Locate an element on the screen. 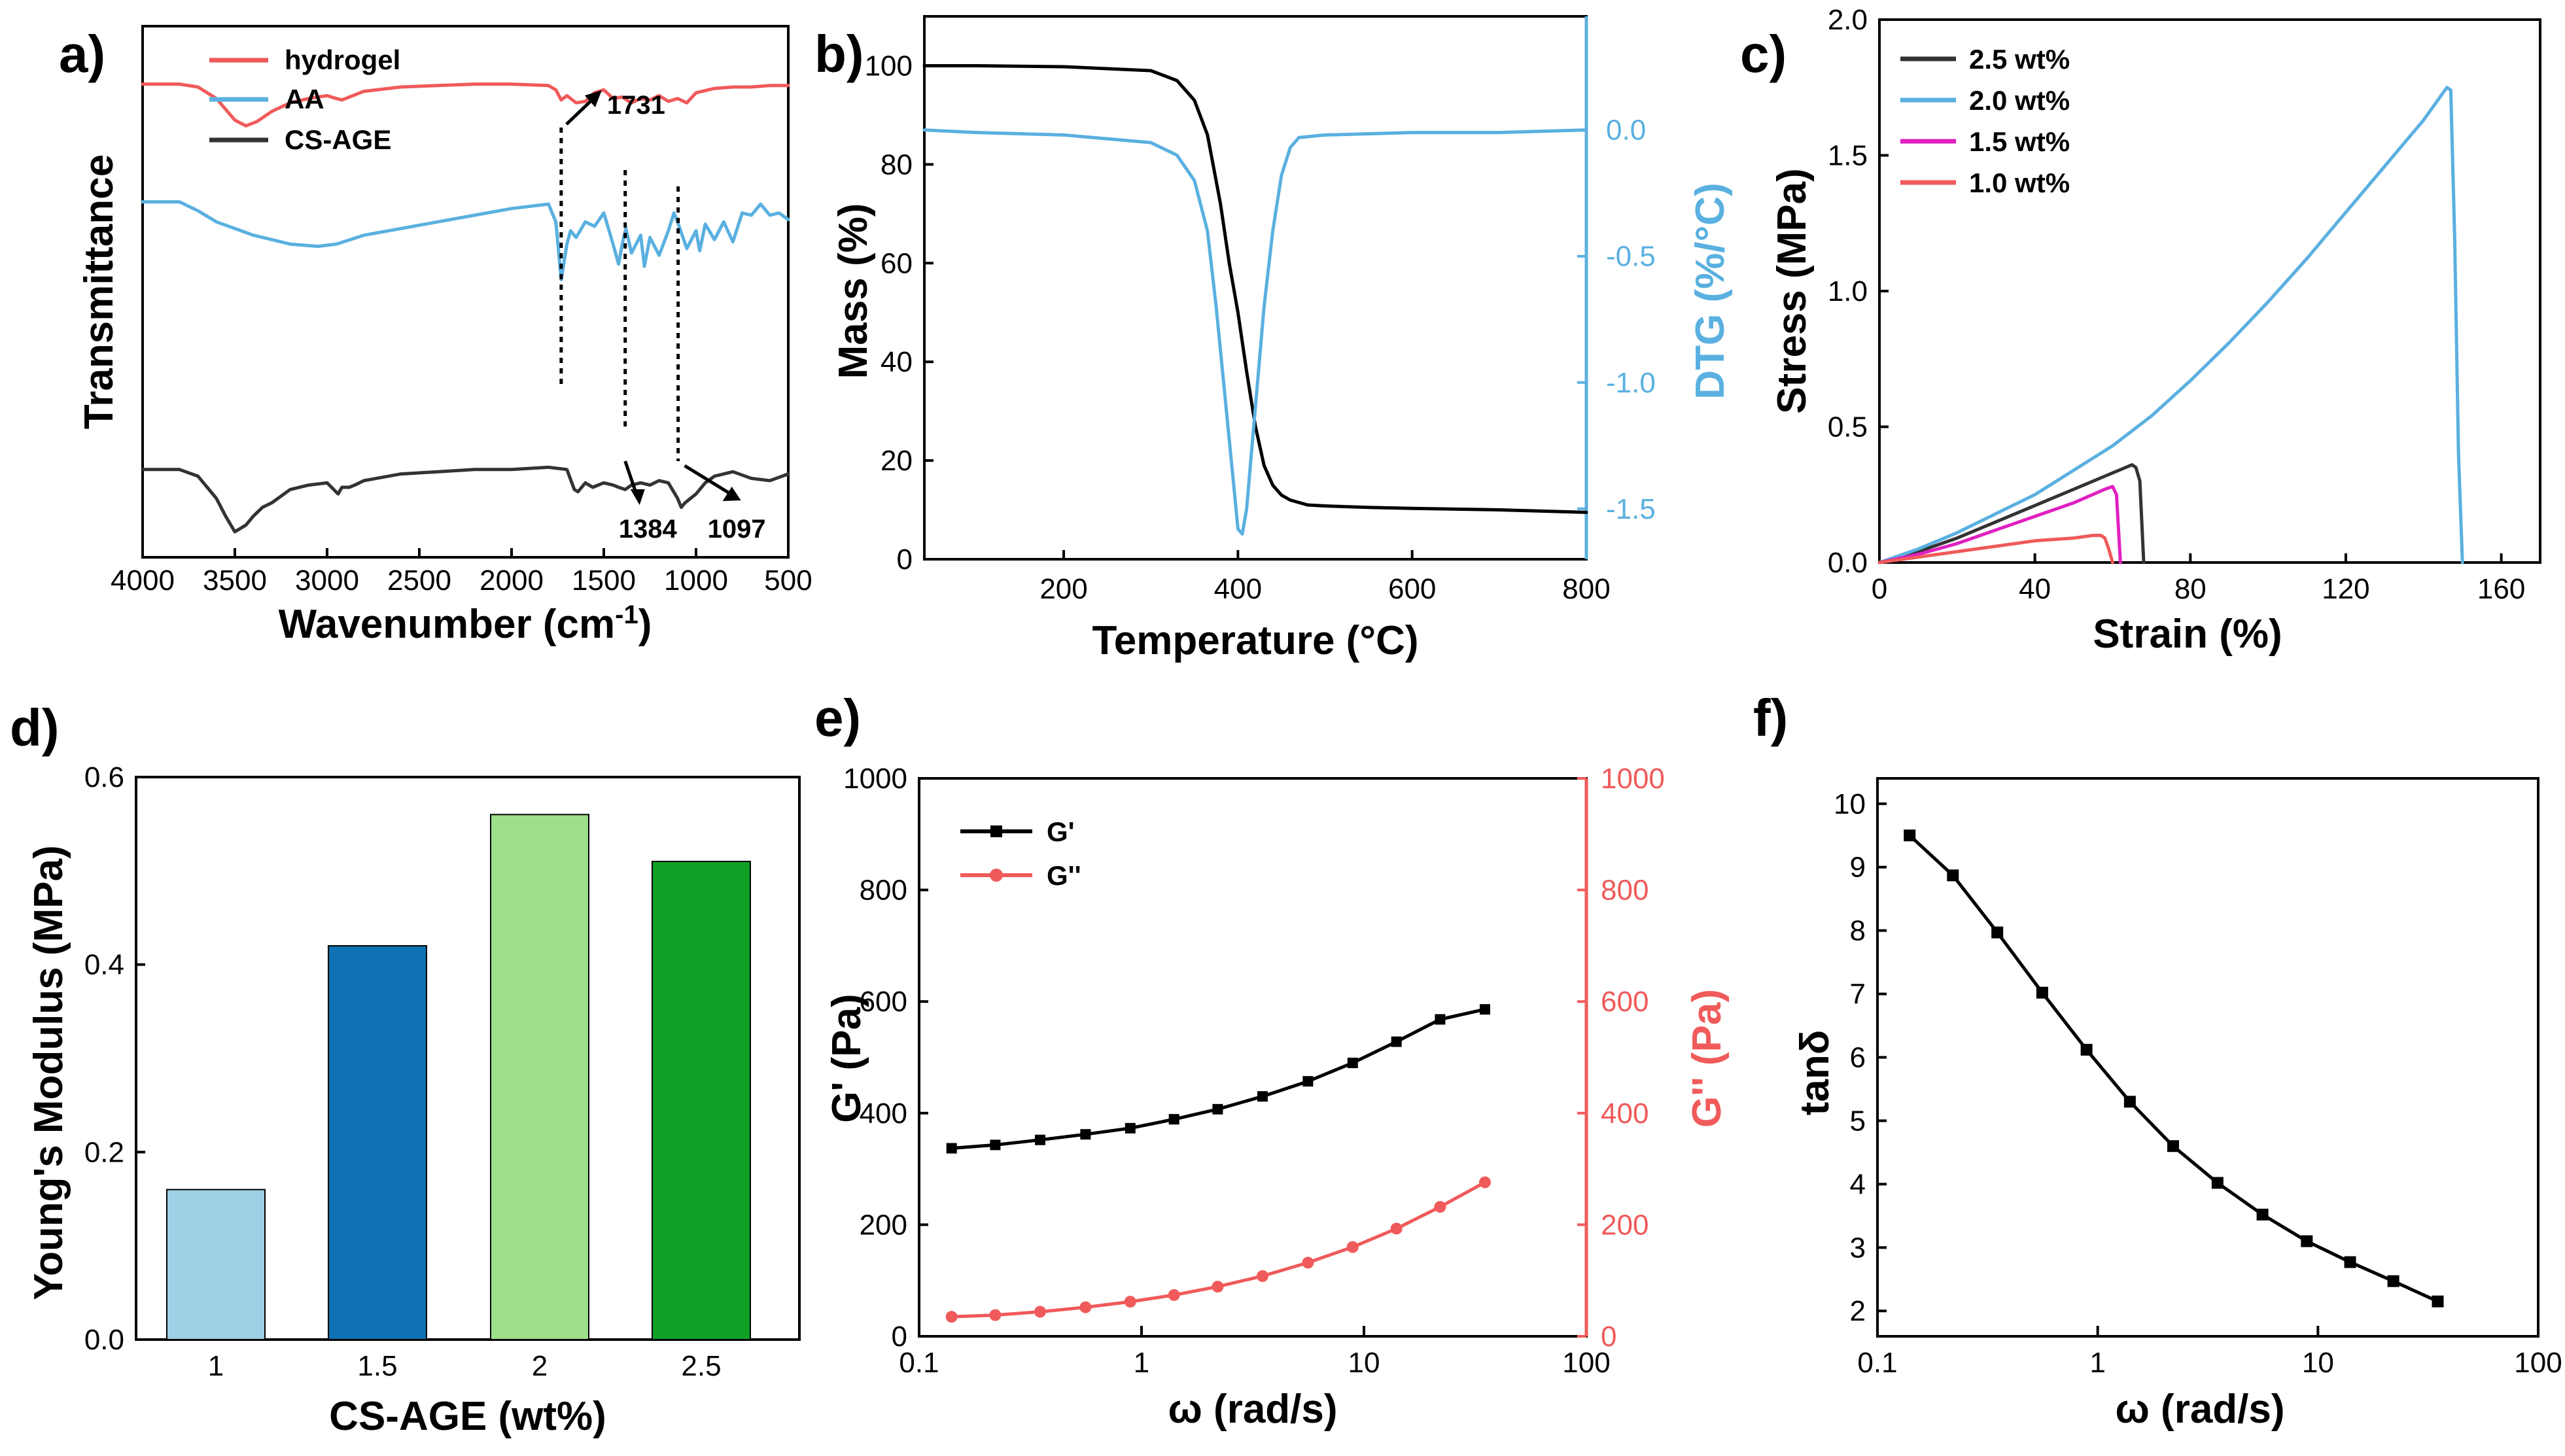 This screenshot has height=1456, width=2565. x-tick-label-a: 2500 is located at coordinates (419, 580).